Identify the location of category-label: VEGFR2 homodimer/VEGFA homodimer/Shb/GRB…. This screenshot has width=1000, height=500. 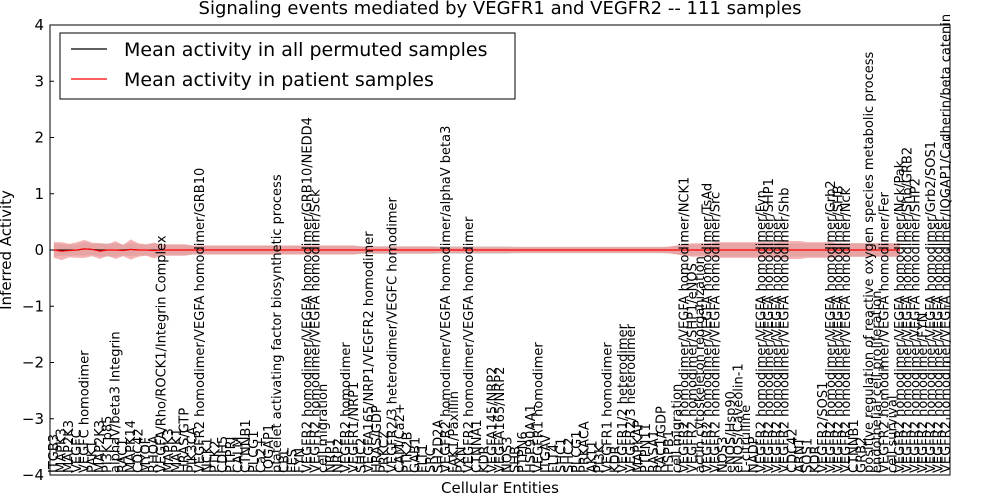
(908, 310).